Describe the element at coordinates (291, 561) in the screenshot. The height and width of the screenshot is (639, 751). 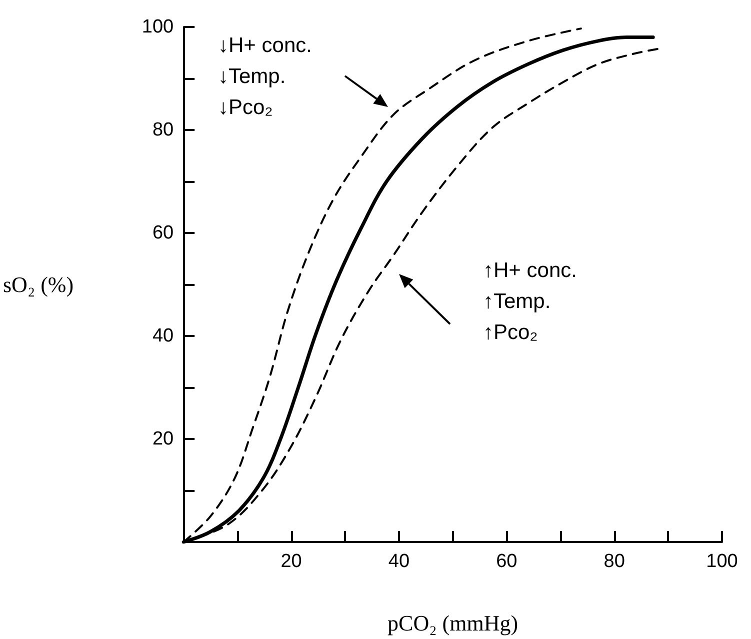
I see `x-tick-label: 20` at that location.